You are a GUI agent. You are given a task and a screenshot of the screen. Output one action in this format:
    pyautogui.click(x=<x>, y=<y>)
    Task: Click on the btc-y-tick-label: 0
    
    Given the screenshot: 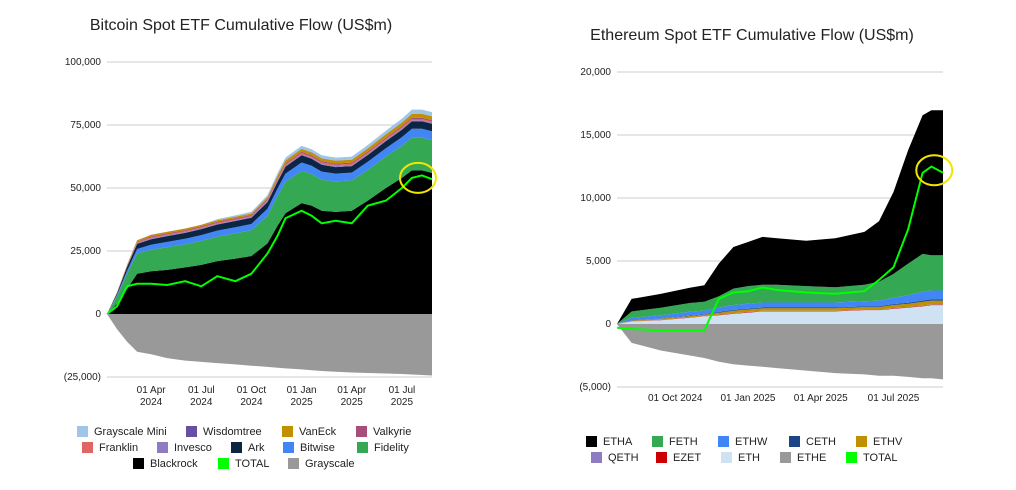 What is the action you would take?
    pyautogui.click(x=98, y=314)
    